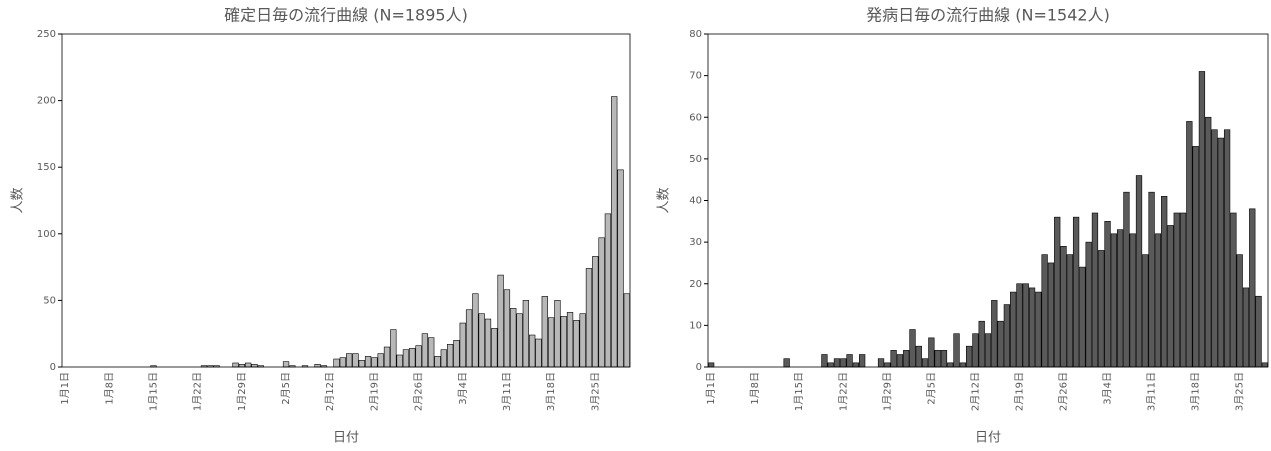 This screenshot has height=451, width=1271. Describe the element at coordinates (695, 117) in the screenshot. I see `y-tick-label: 60` at that location.